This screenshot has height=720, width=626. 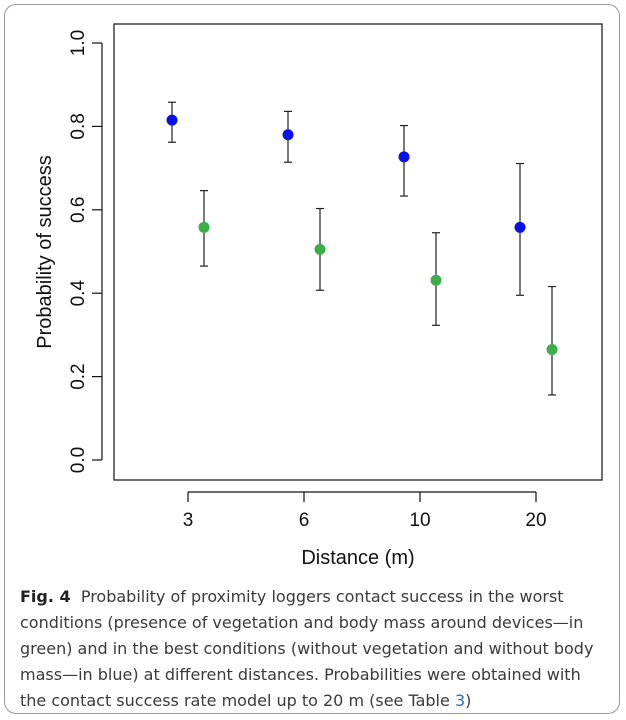 I want to click on y-tick-label: 0.8, so click(x=78, y=126).